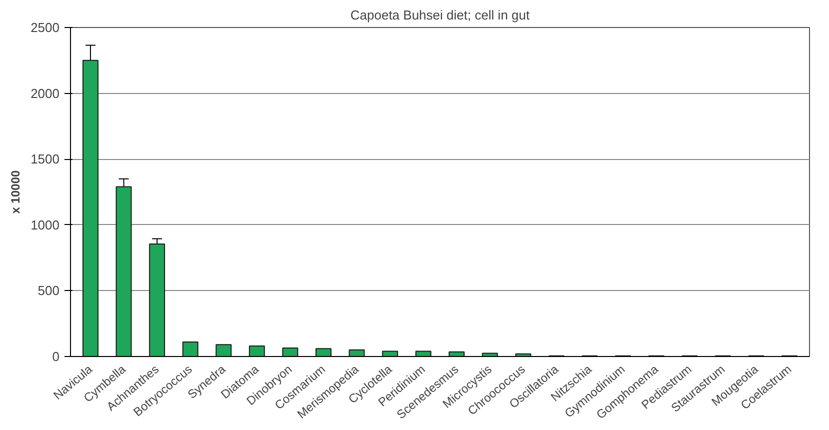  What do you see at coordinates (49, 290) in the screenshot?
I see `y-tick-label: 500` at bounding box center [49, 290].